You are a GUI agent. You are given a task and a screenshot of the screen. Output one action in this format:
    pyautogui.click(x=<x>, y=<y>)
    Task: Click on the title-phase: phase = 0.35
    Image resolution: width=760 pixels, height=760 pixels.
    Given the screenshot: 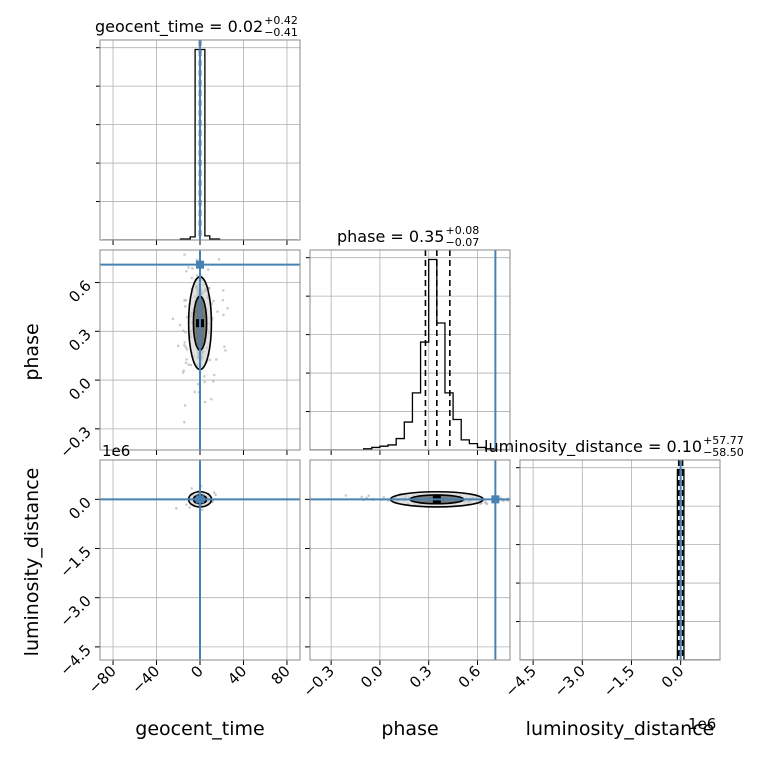 What is the action you would take?
    pyautogui.click(x=390, y=236)
    